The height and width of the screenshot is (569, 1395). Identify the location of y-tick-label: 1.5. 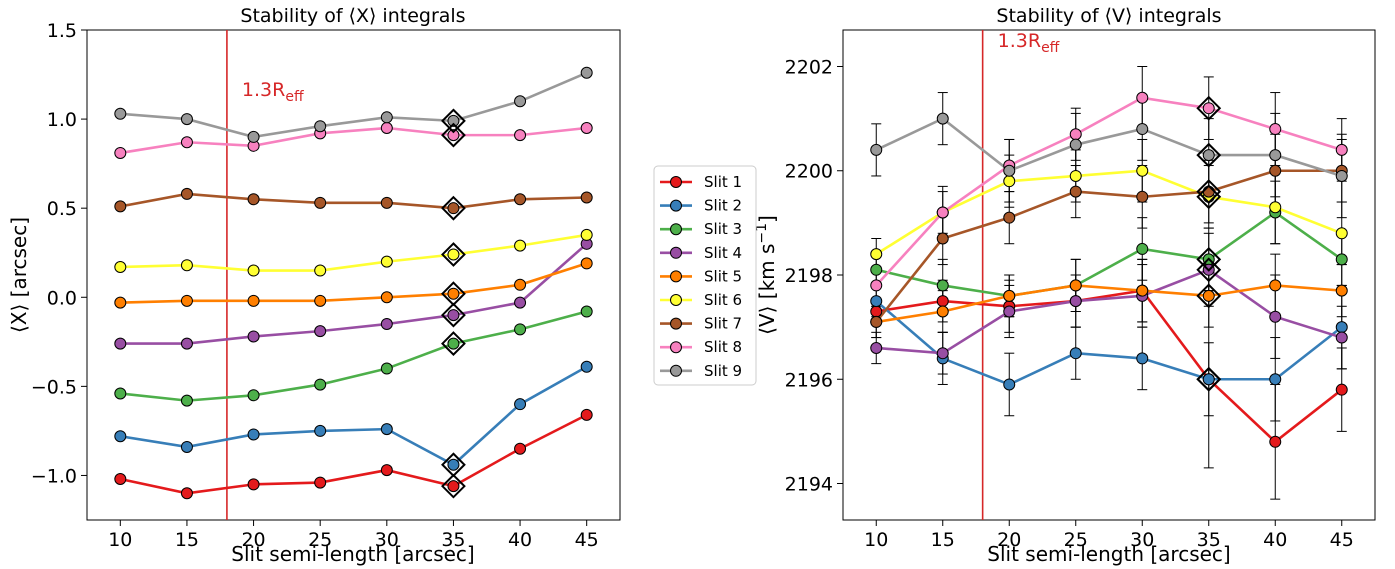
(62, 31).